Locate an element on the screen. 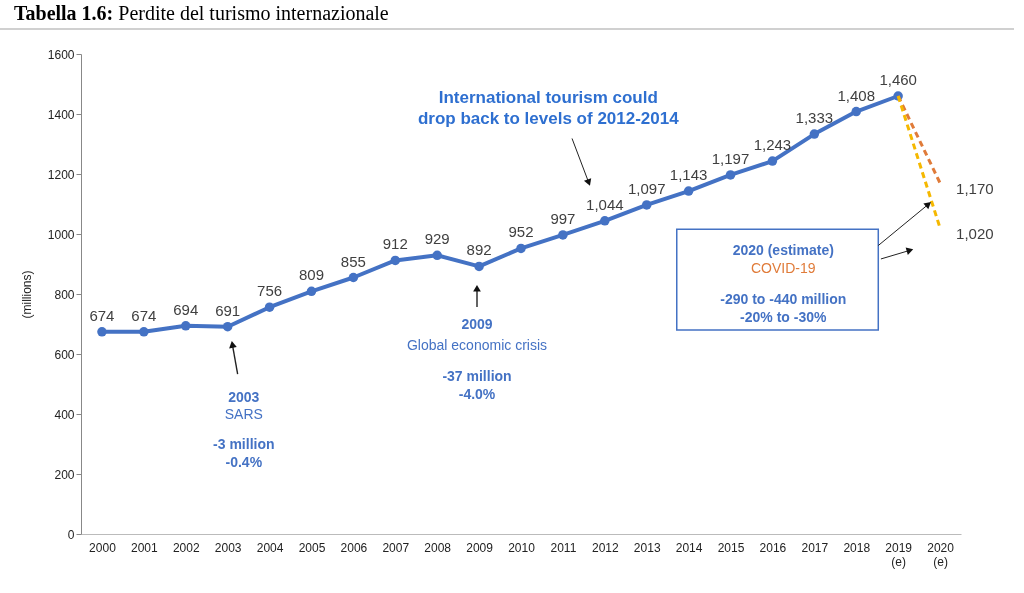 The image size is (1024, 593). data-label: 855 is located at coordinates (353, 261).